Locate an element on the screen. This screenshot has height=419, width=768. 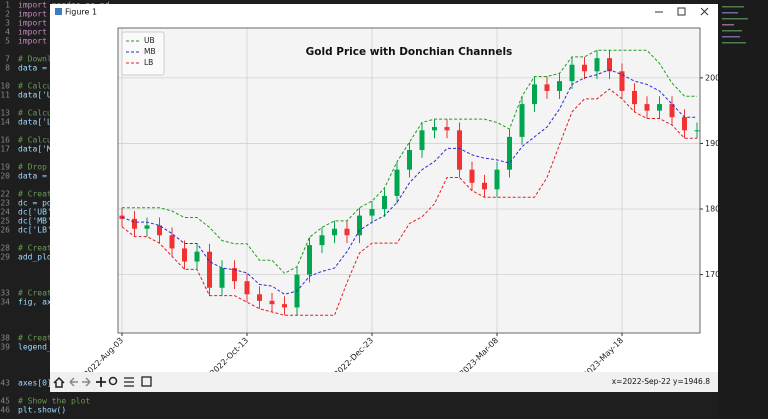
back-button is located at coordinates (73, 382).